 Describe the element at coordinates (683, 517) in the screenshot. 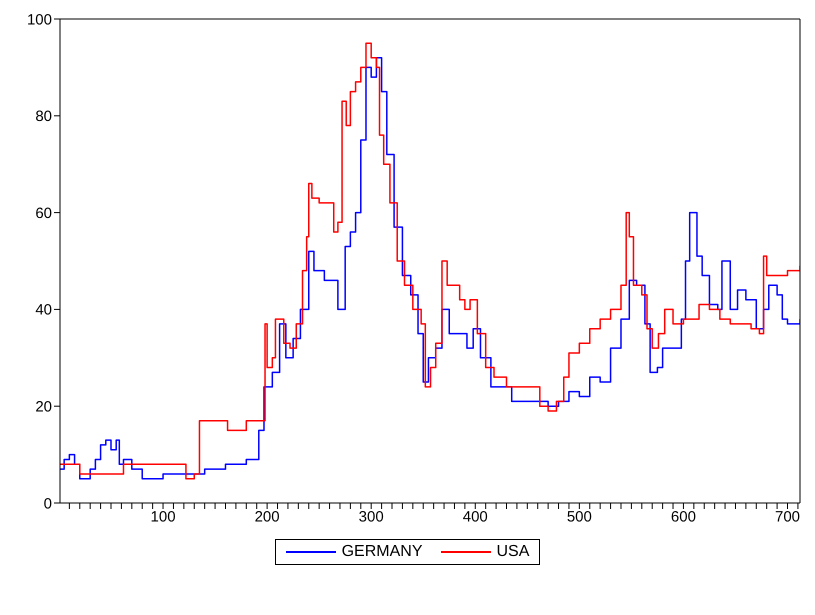

I see `x-tick-label: 600` at that location.